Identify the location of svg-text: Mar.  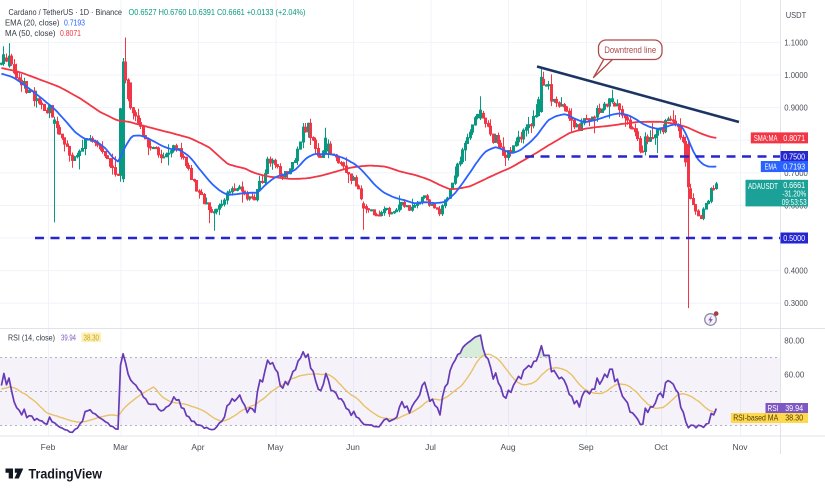
(120, 447).